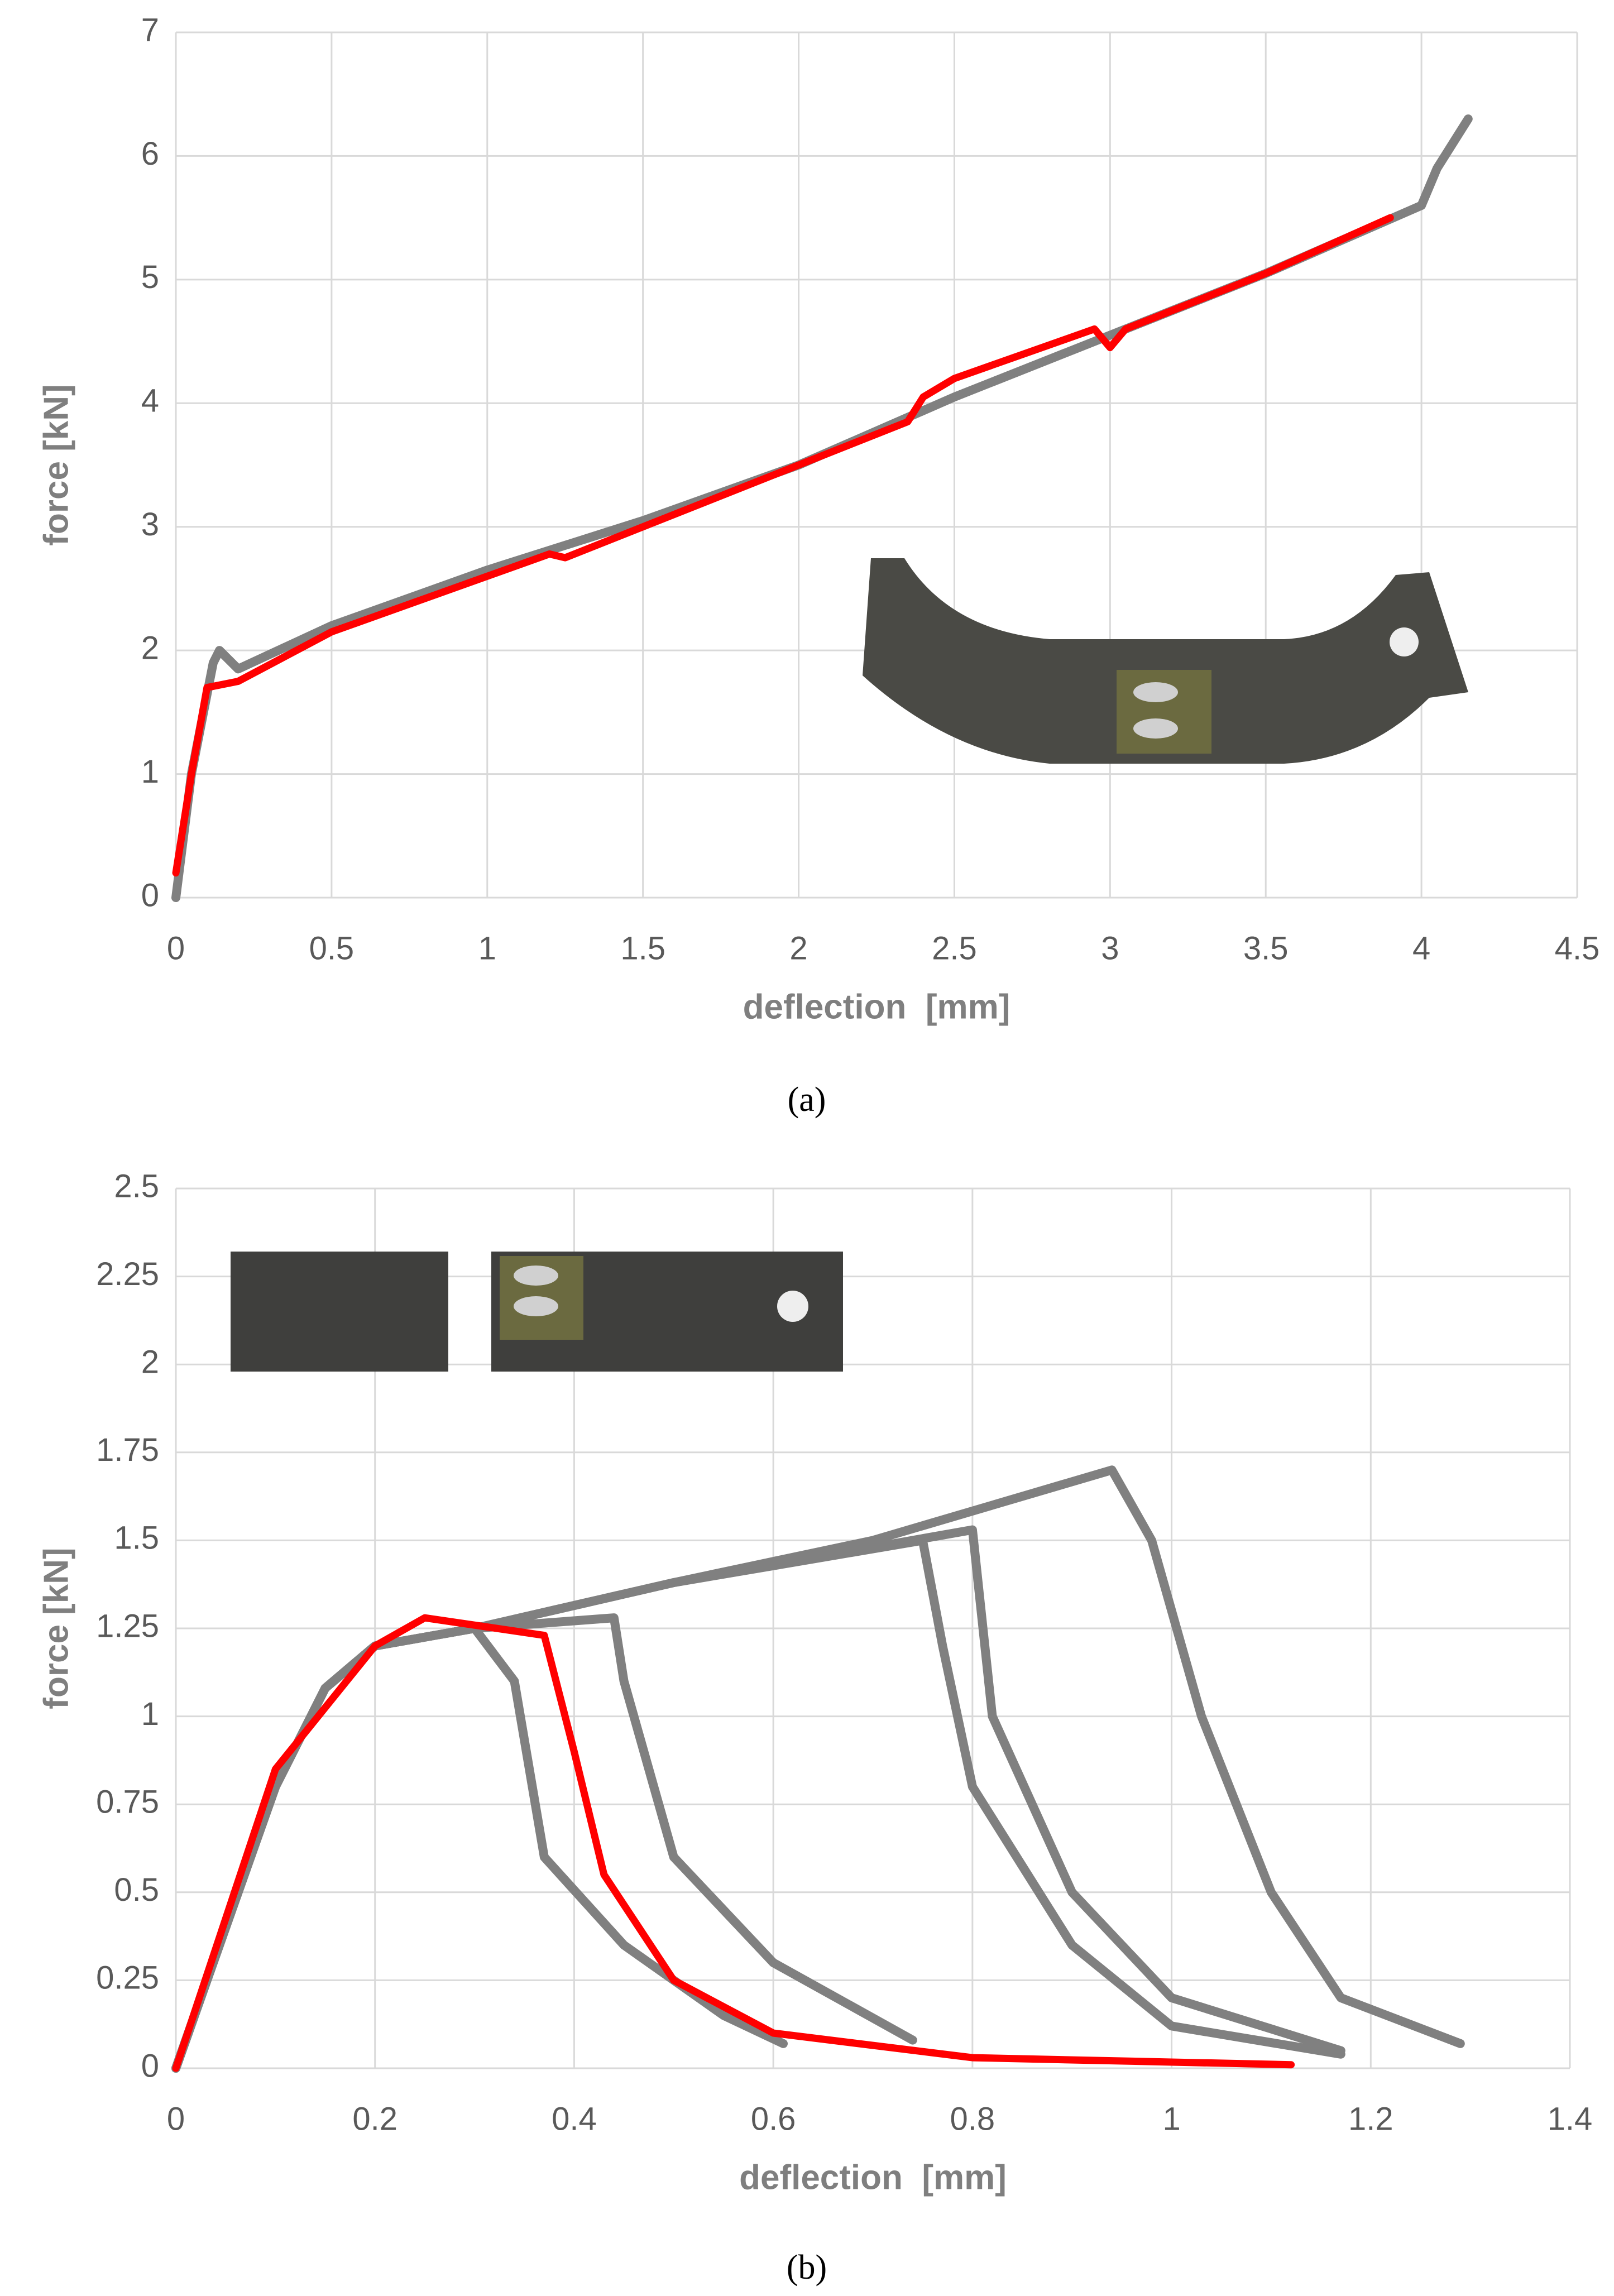  I want to click on y-tick-label: 1.75, so click(128, 1450).